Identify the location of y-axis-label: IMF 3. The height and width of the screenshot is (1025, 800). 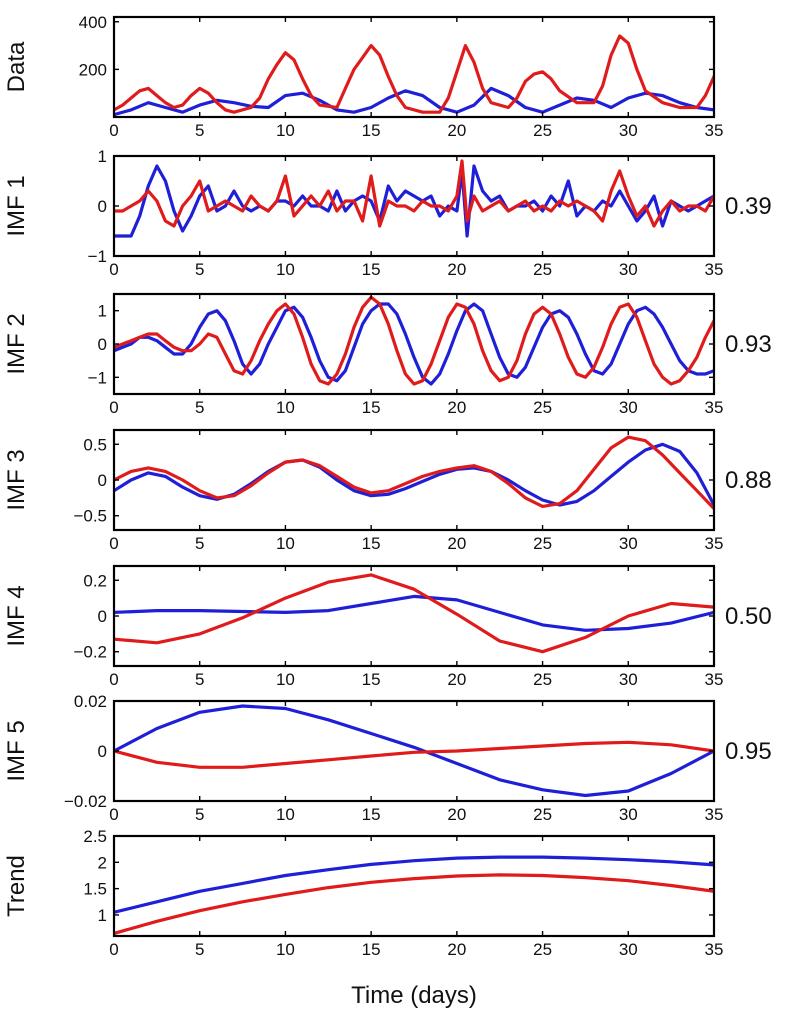
(16, 479).